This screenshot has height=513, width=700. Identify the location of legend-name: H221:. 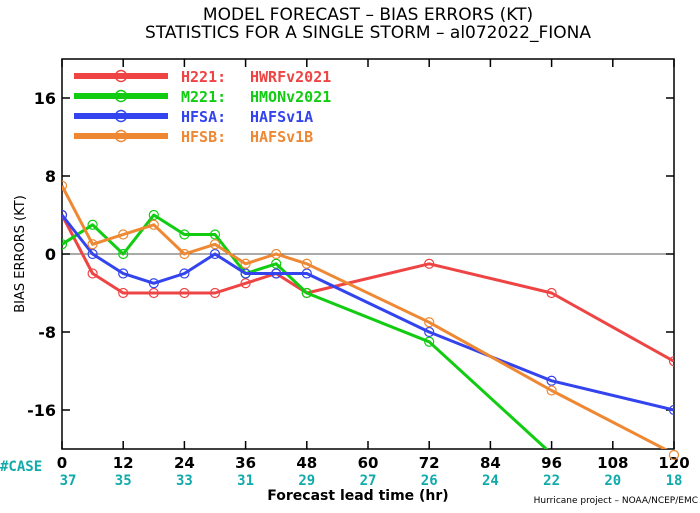
(203, 77).